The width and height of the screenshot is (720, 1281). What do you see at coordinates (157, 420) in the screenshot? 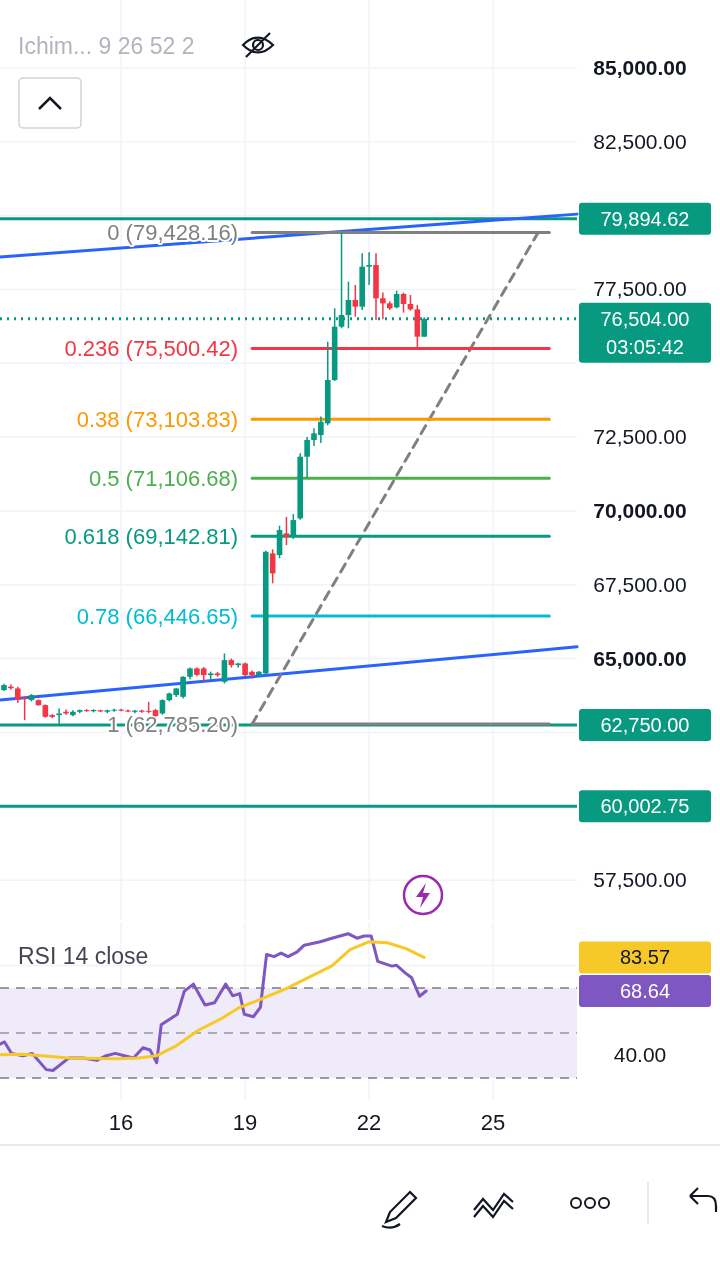
I see `series-label: 0.38 (73,103.83)` at bounding box center [157, 420].